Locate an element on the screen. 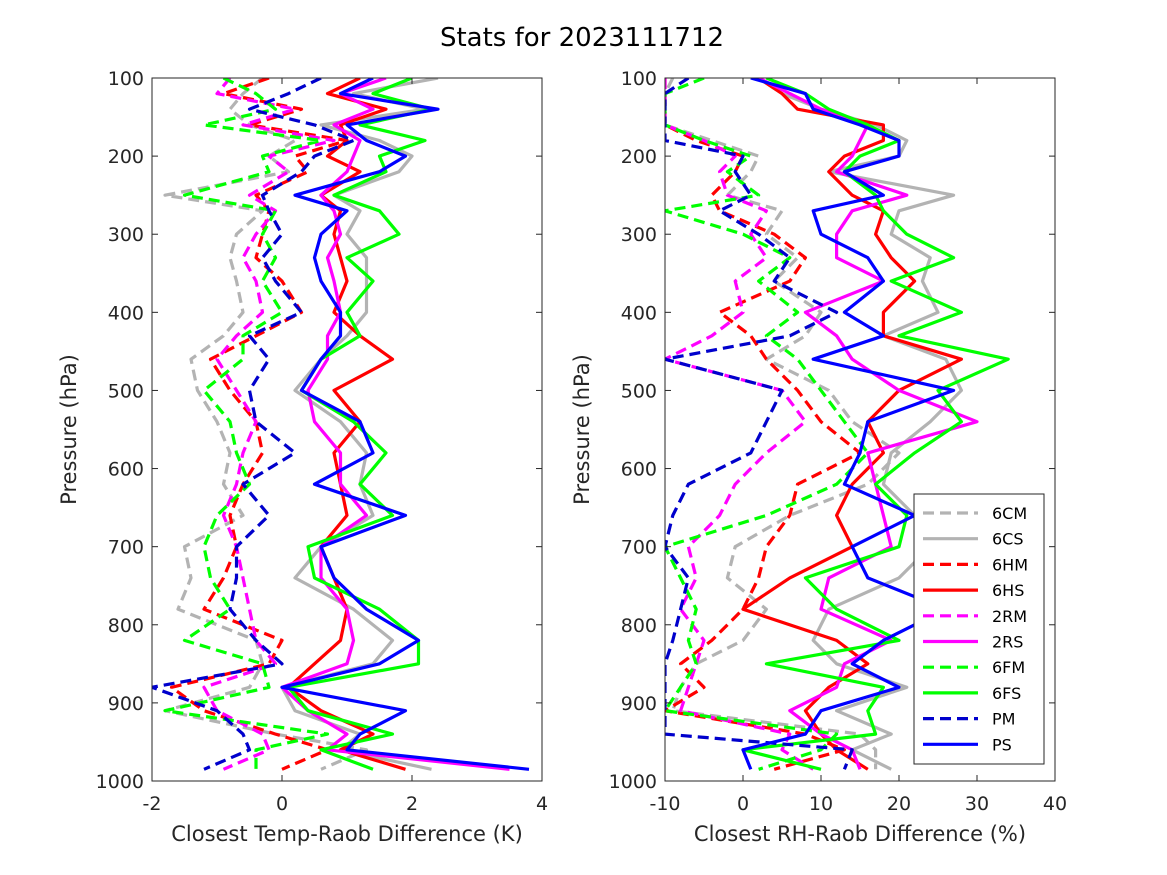  legend: 6CM 6CS 6HM 6HS 2RM 2RS 6FM 6FS PM PS is located at coordinates (979, 629).